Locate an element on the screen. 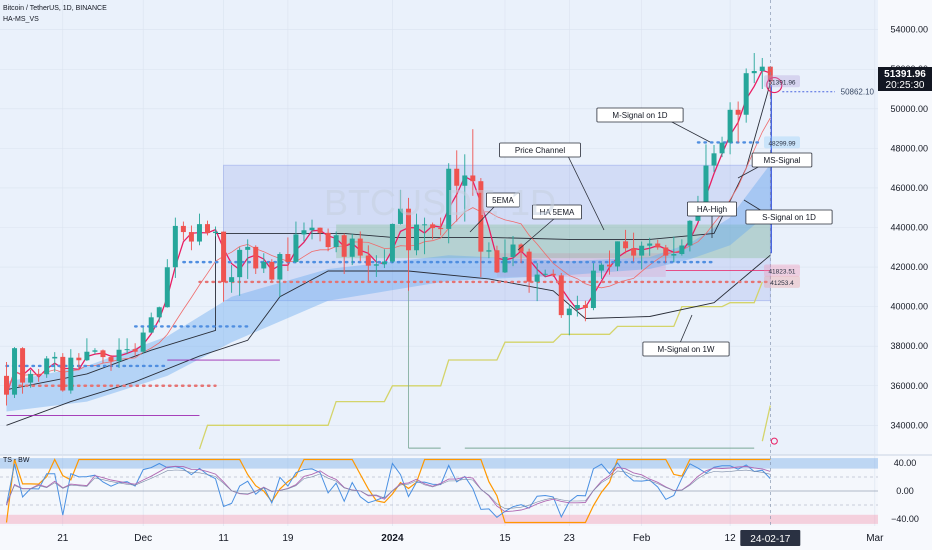 Image resolution: width=932 pixels, height=550 pixels. indicator-title: HA-MS_VS is located at coordinates (21, 19).